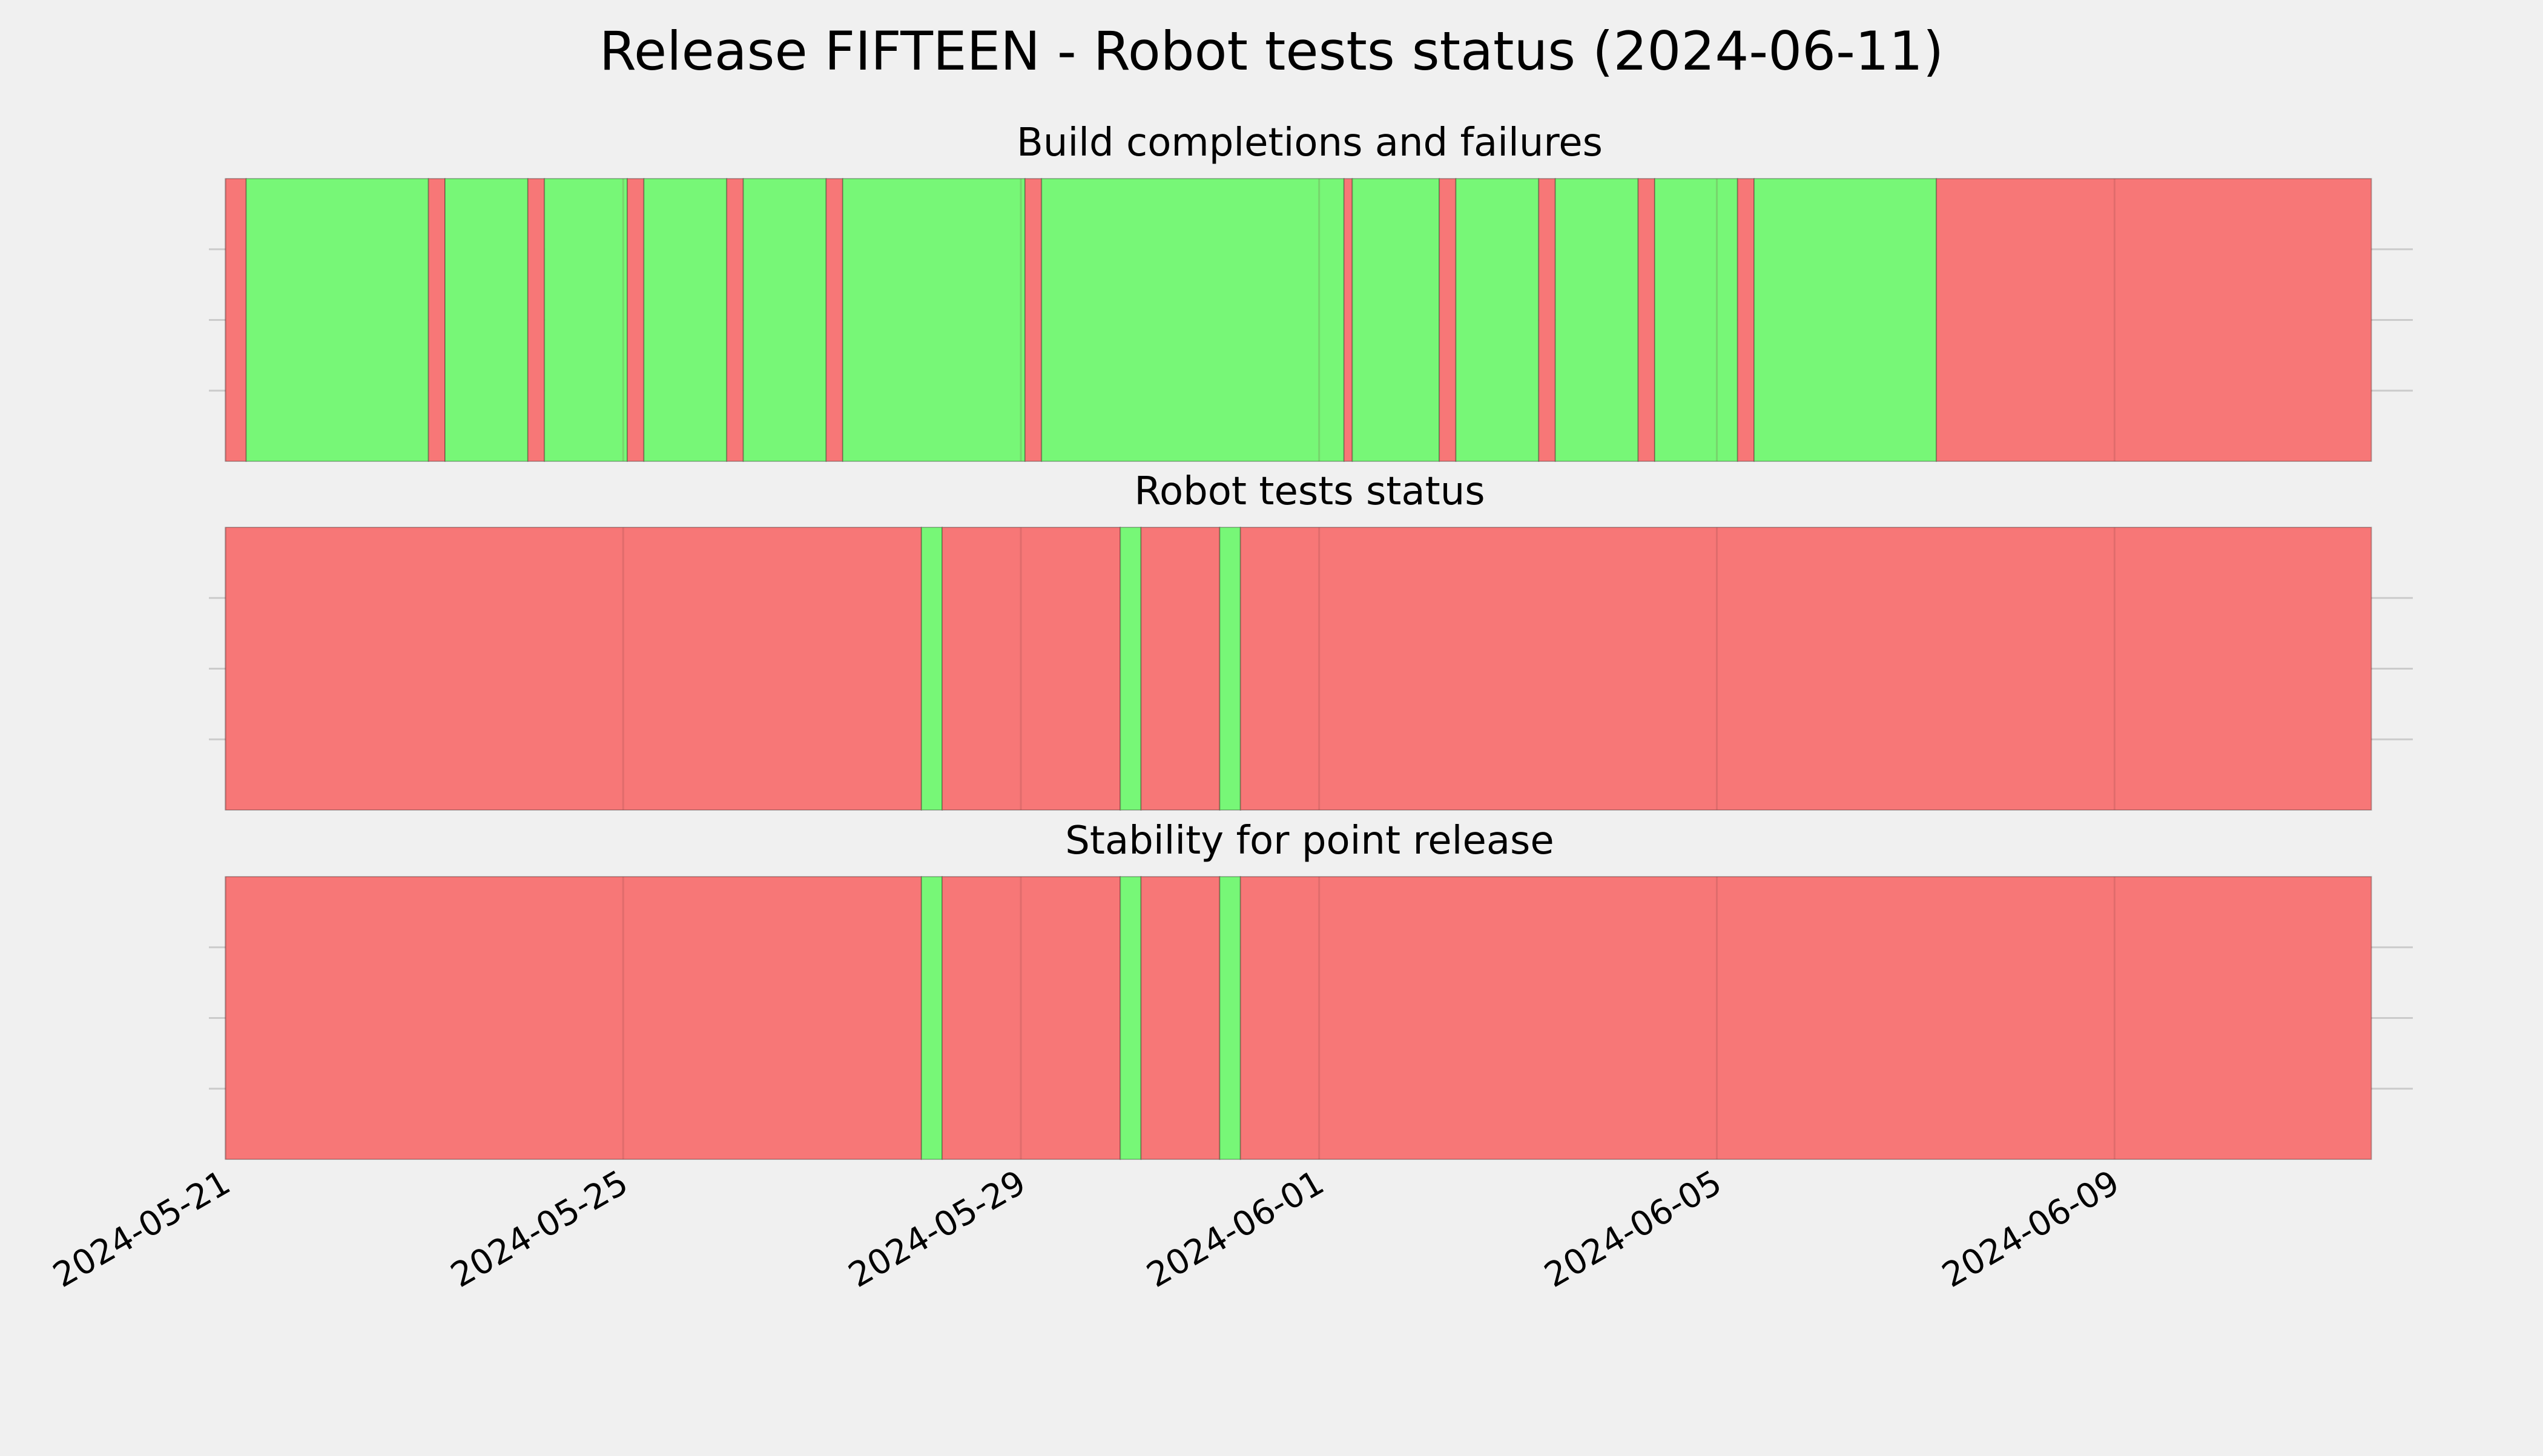 The width and height of the screenshot is (2543, 1456). Describe the element at coordinates (1235, 1229) in the screenshot. I see `x-tick-label: 2024-06-01` at that location.